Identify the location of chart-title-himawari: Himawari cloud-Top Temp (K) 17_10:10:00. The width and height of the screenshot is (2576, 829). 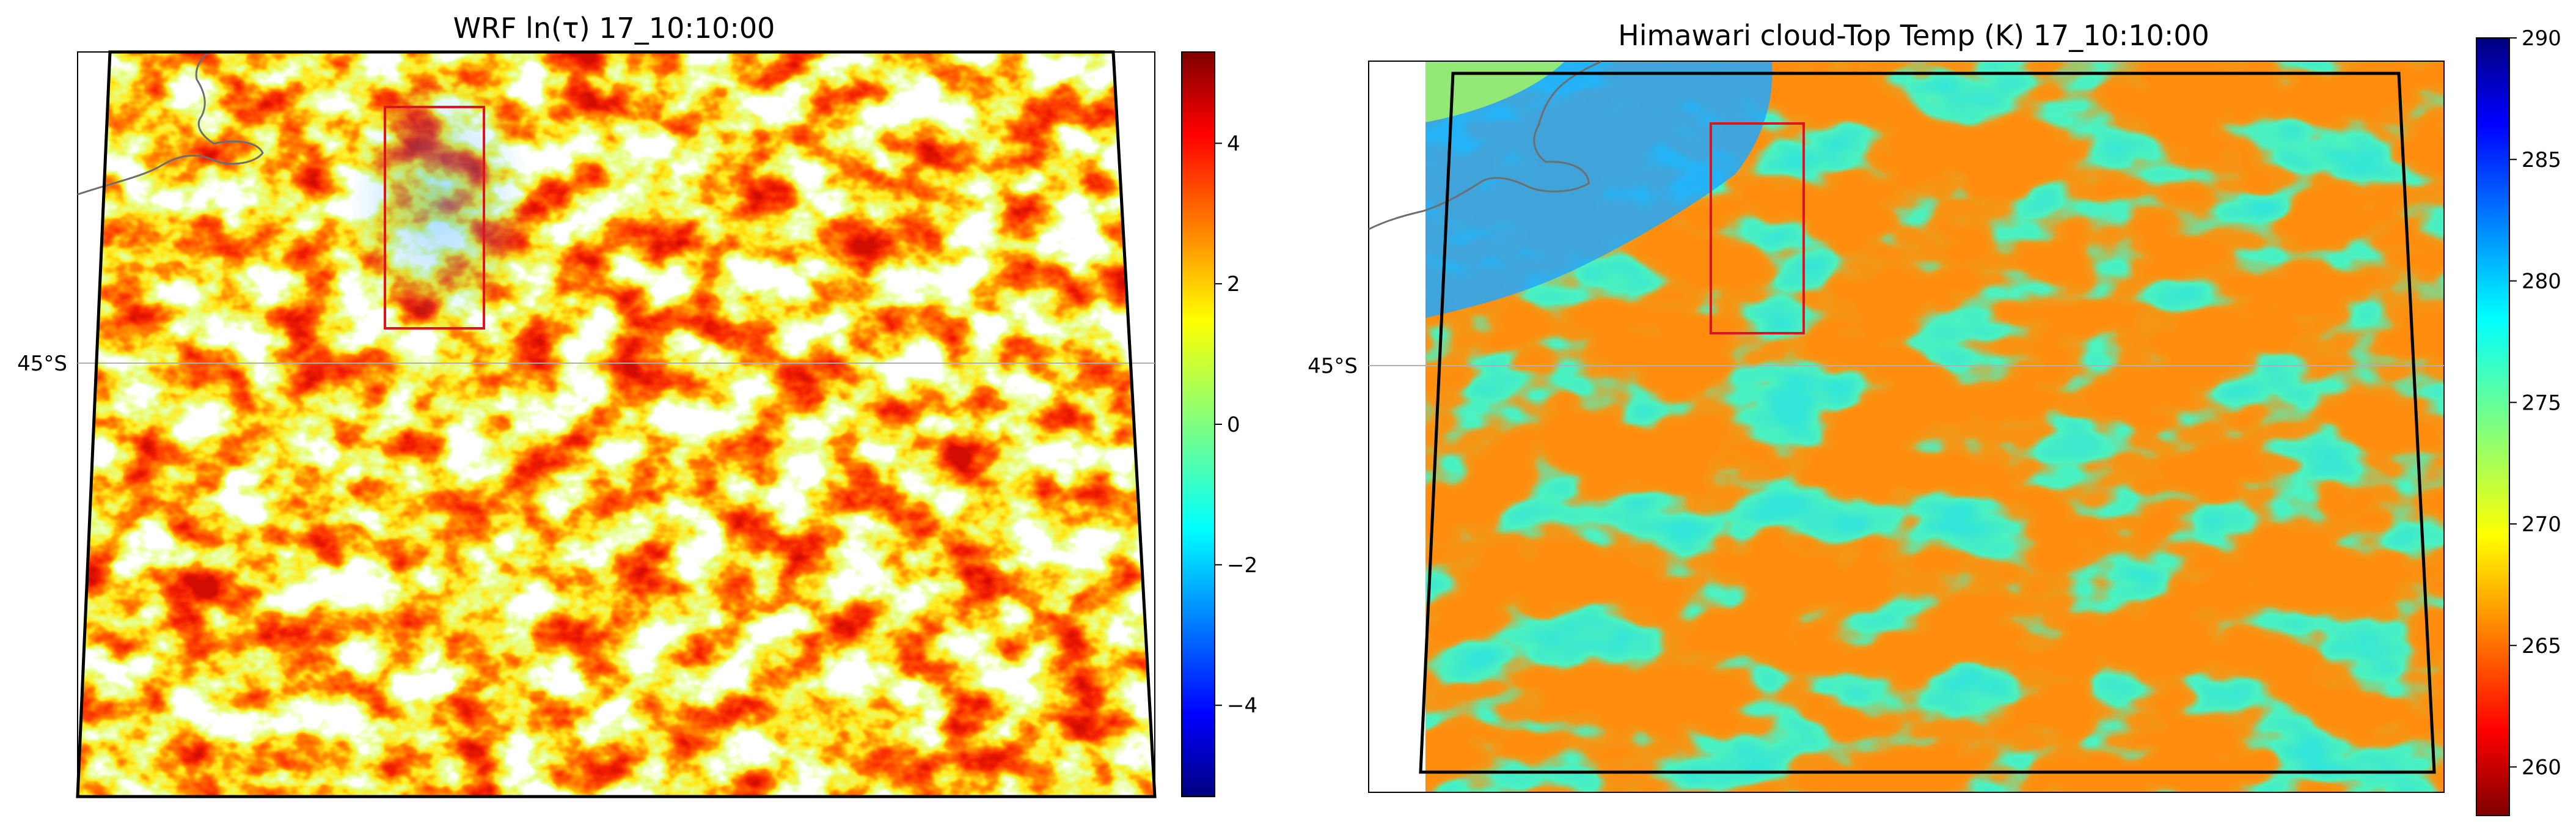
(1913, 35).